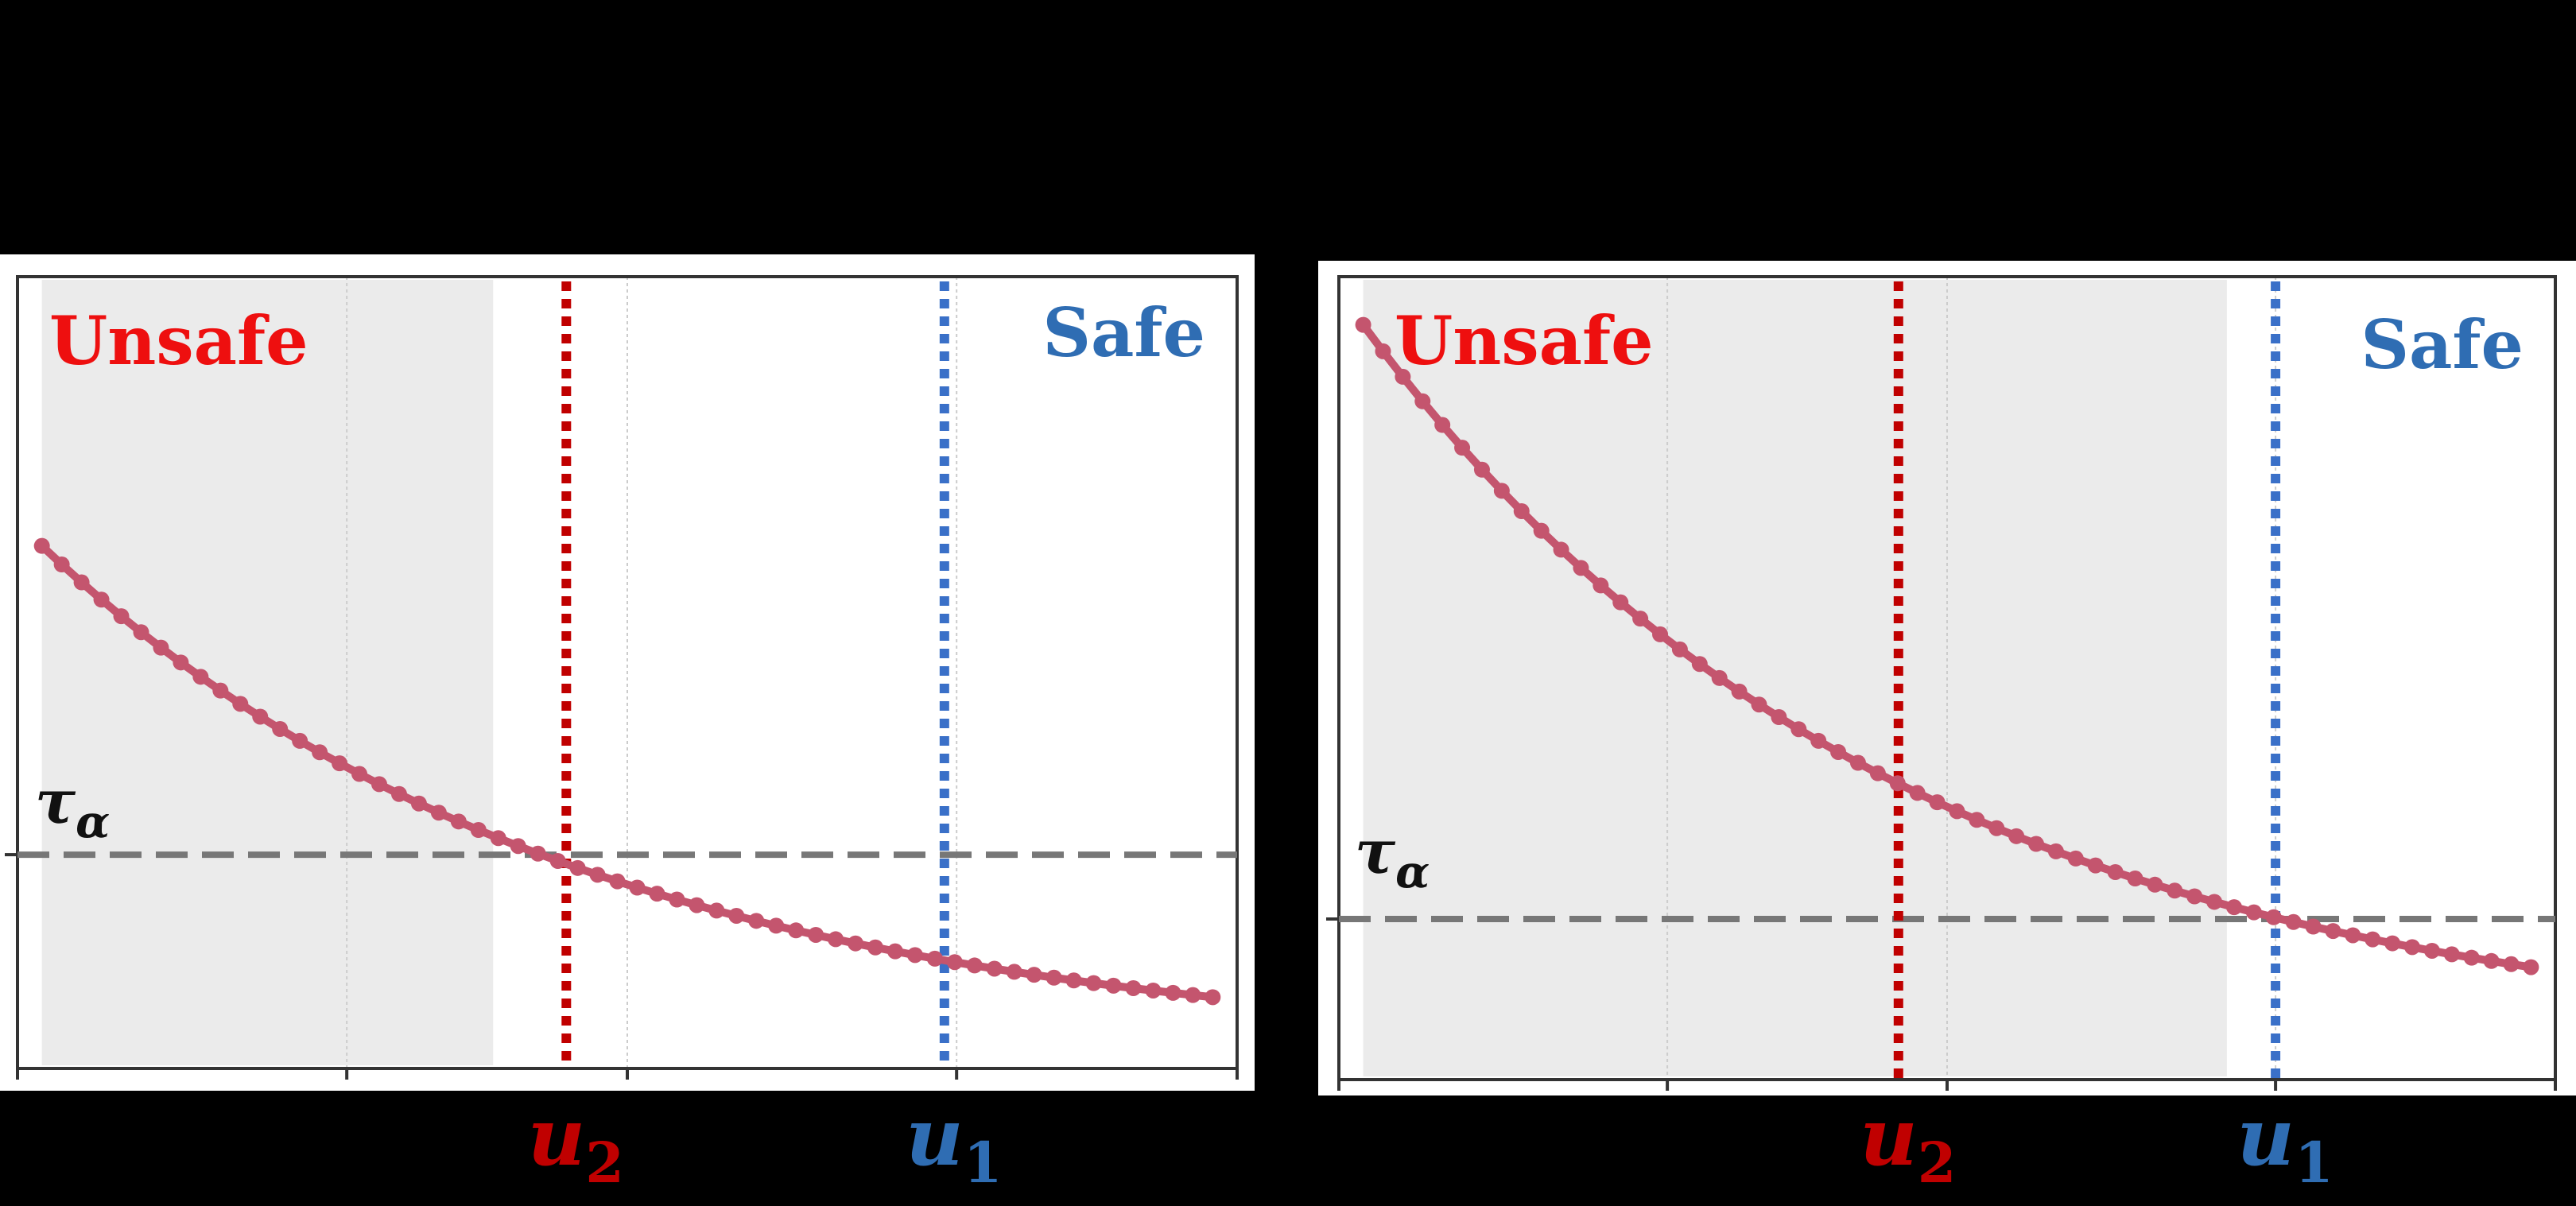  Describe the element at coordinates (1375, 852) in the screenshot. I see `right-tau-symbol: τ` at that location.